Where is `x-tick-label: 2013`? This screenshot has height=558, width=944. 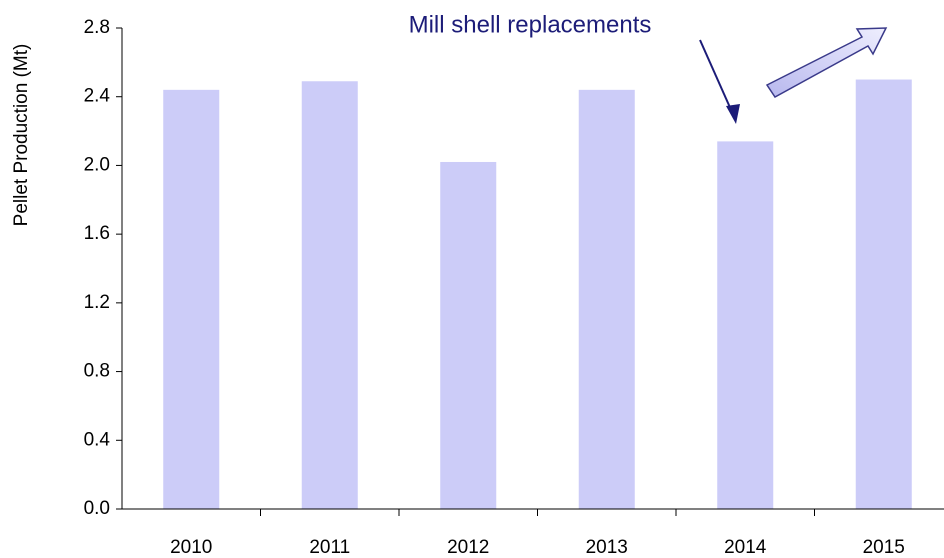 x-tick-label: 2013 is located at coordinates (607, 547).